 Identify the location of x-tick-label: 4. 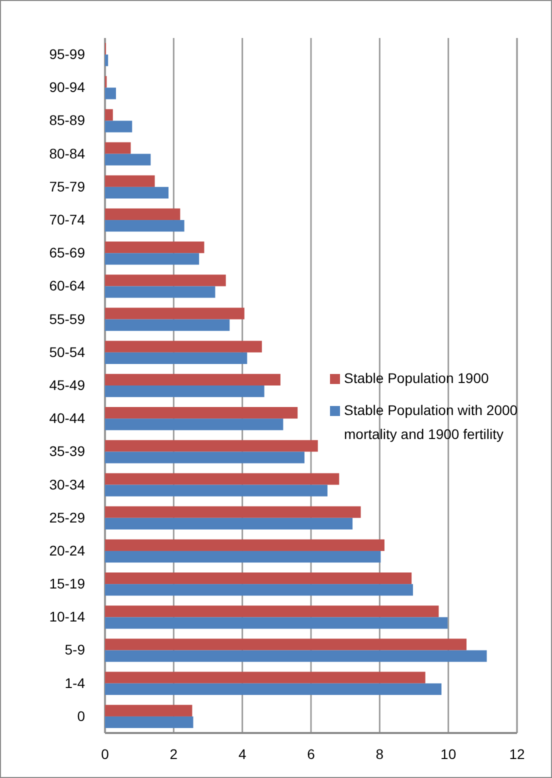
(242, 754).